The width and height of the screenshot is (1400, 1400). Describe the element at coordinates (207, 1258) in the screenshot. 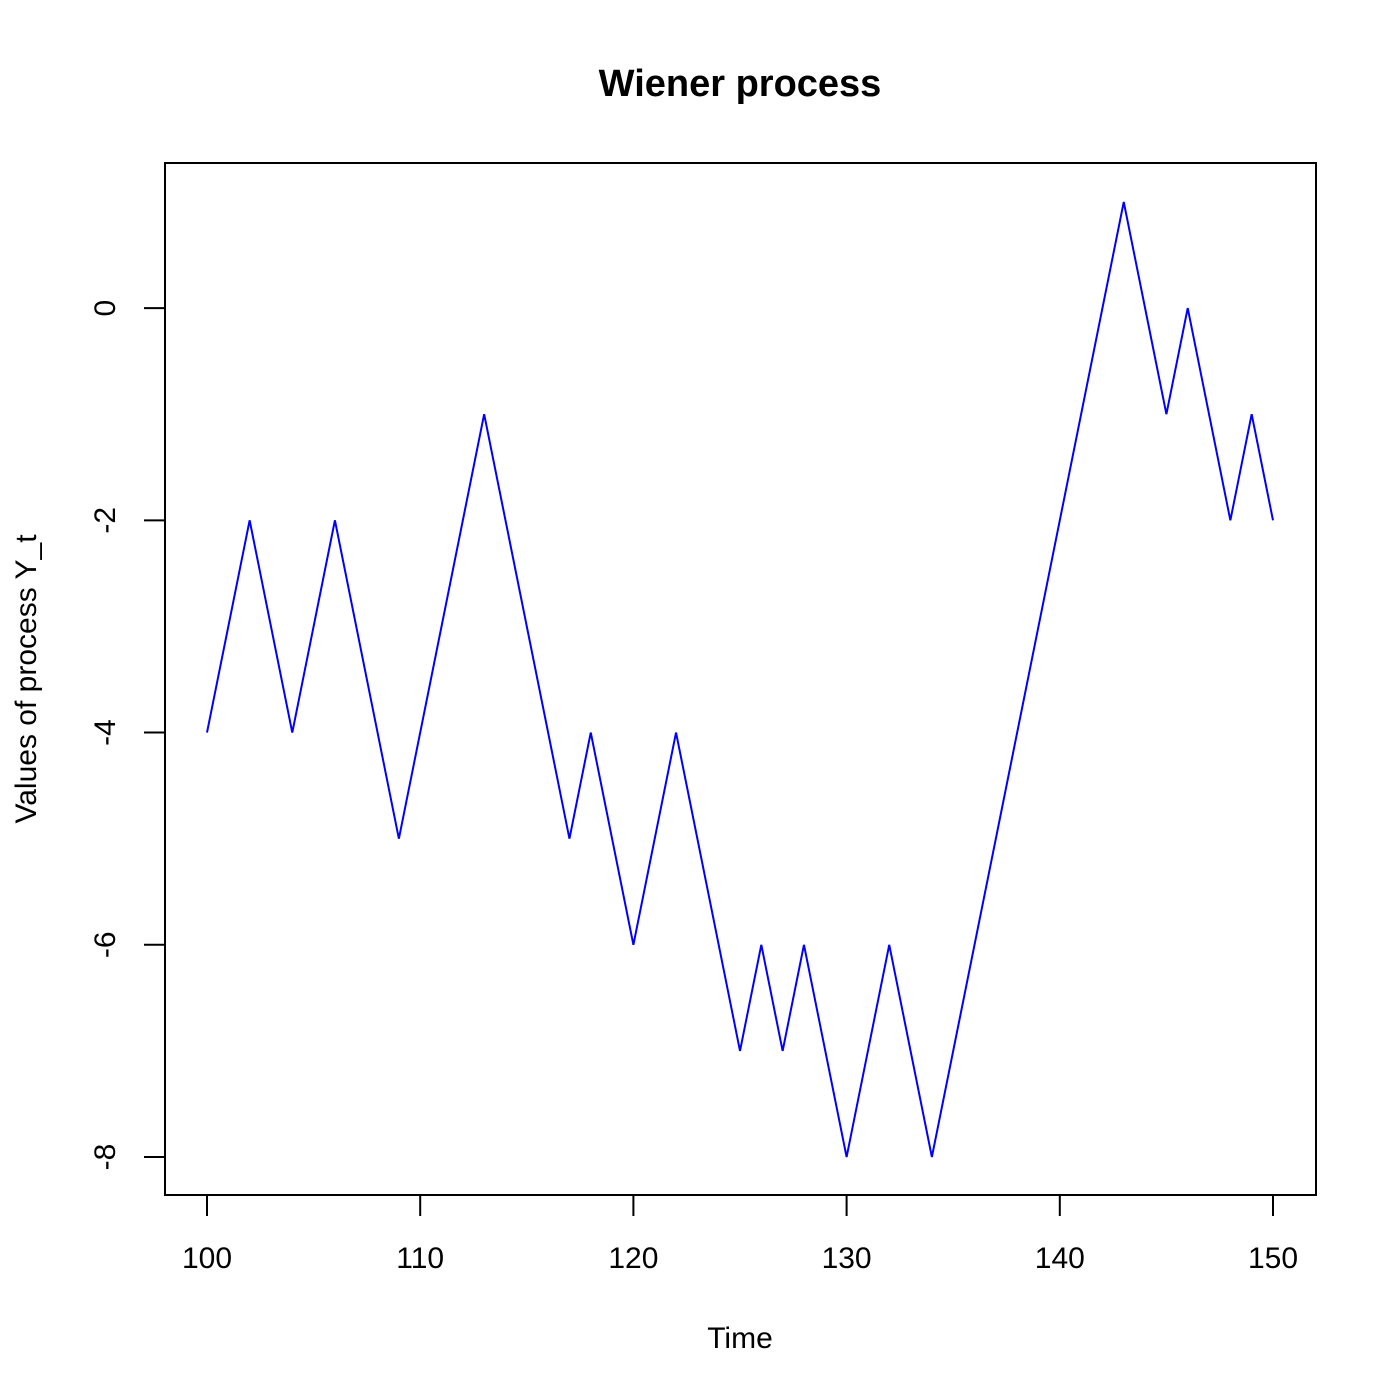

I see `x-tick-label: 100` at that location.